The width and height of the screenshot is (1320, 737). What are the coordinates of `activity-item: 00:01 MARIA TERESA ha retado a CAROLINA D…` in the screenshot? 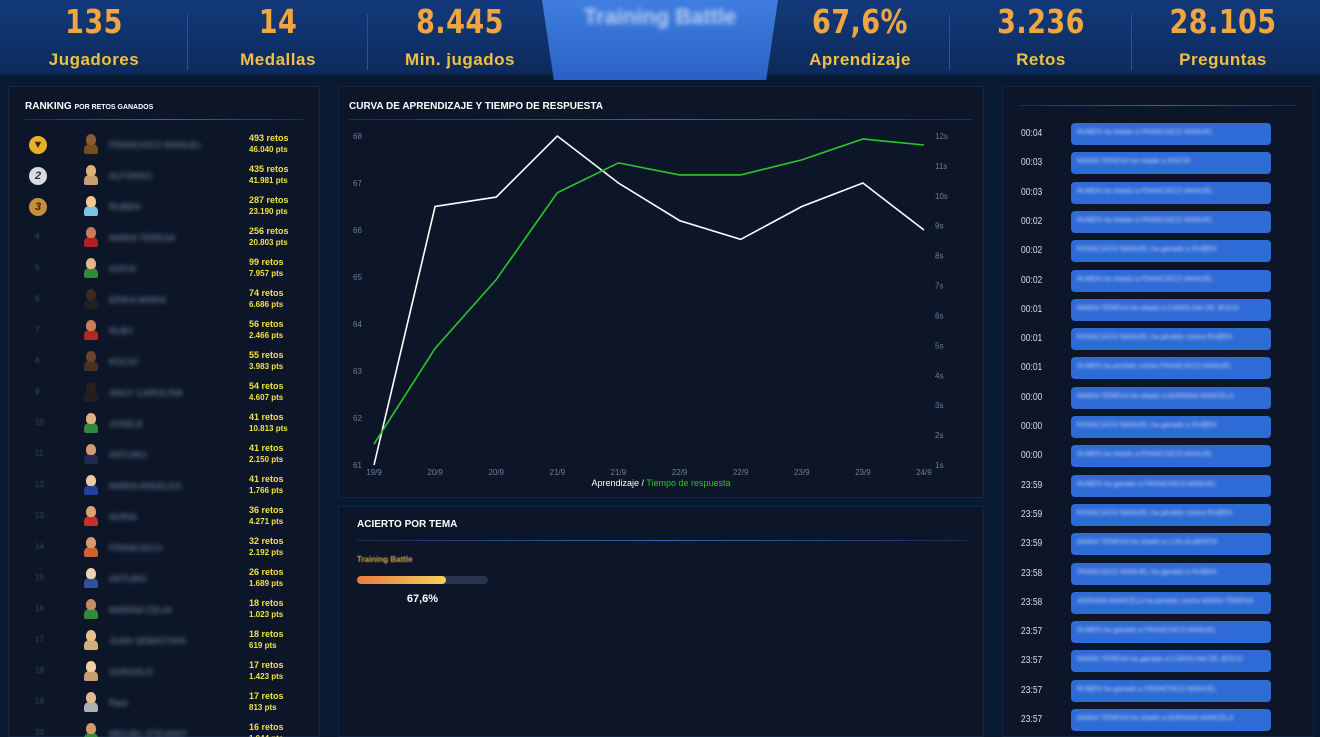 It's located at (1147, 310).